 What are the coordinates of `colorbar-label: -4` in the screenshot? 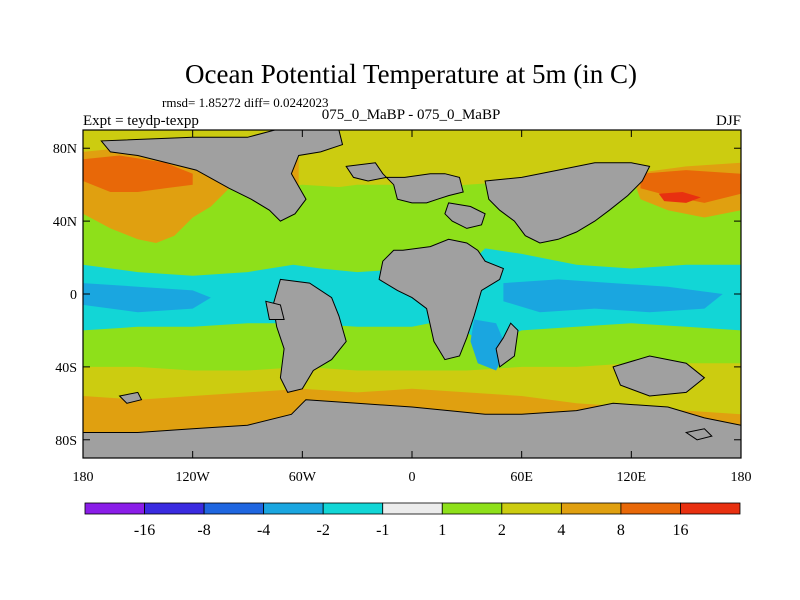 It's located at (263, 530).